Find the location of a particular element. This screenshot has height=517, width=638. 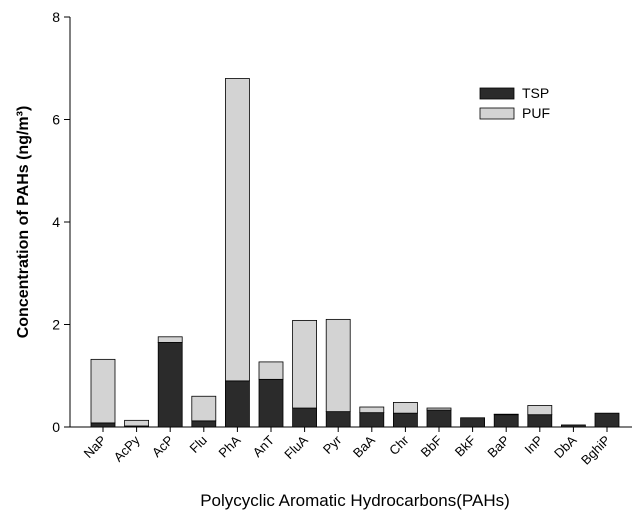

y-tick-label: 6 is located at coordinates (56, 120).